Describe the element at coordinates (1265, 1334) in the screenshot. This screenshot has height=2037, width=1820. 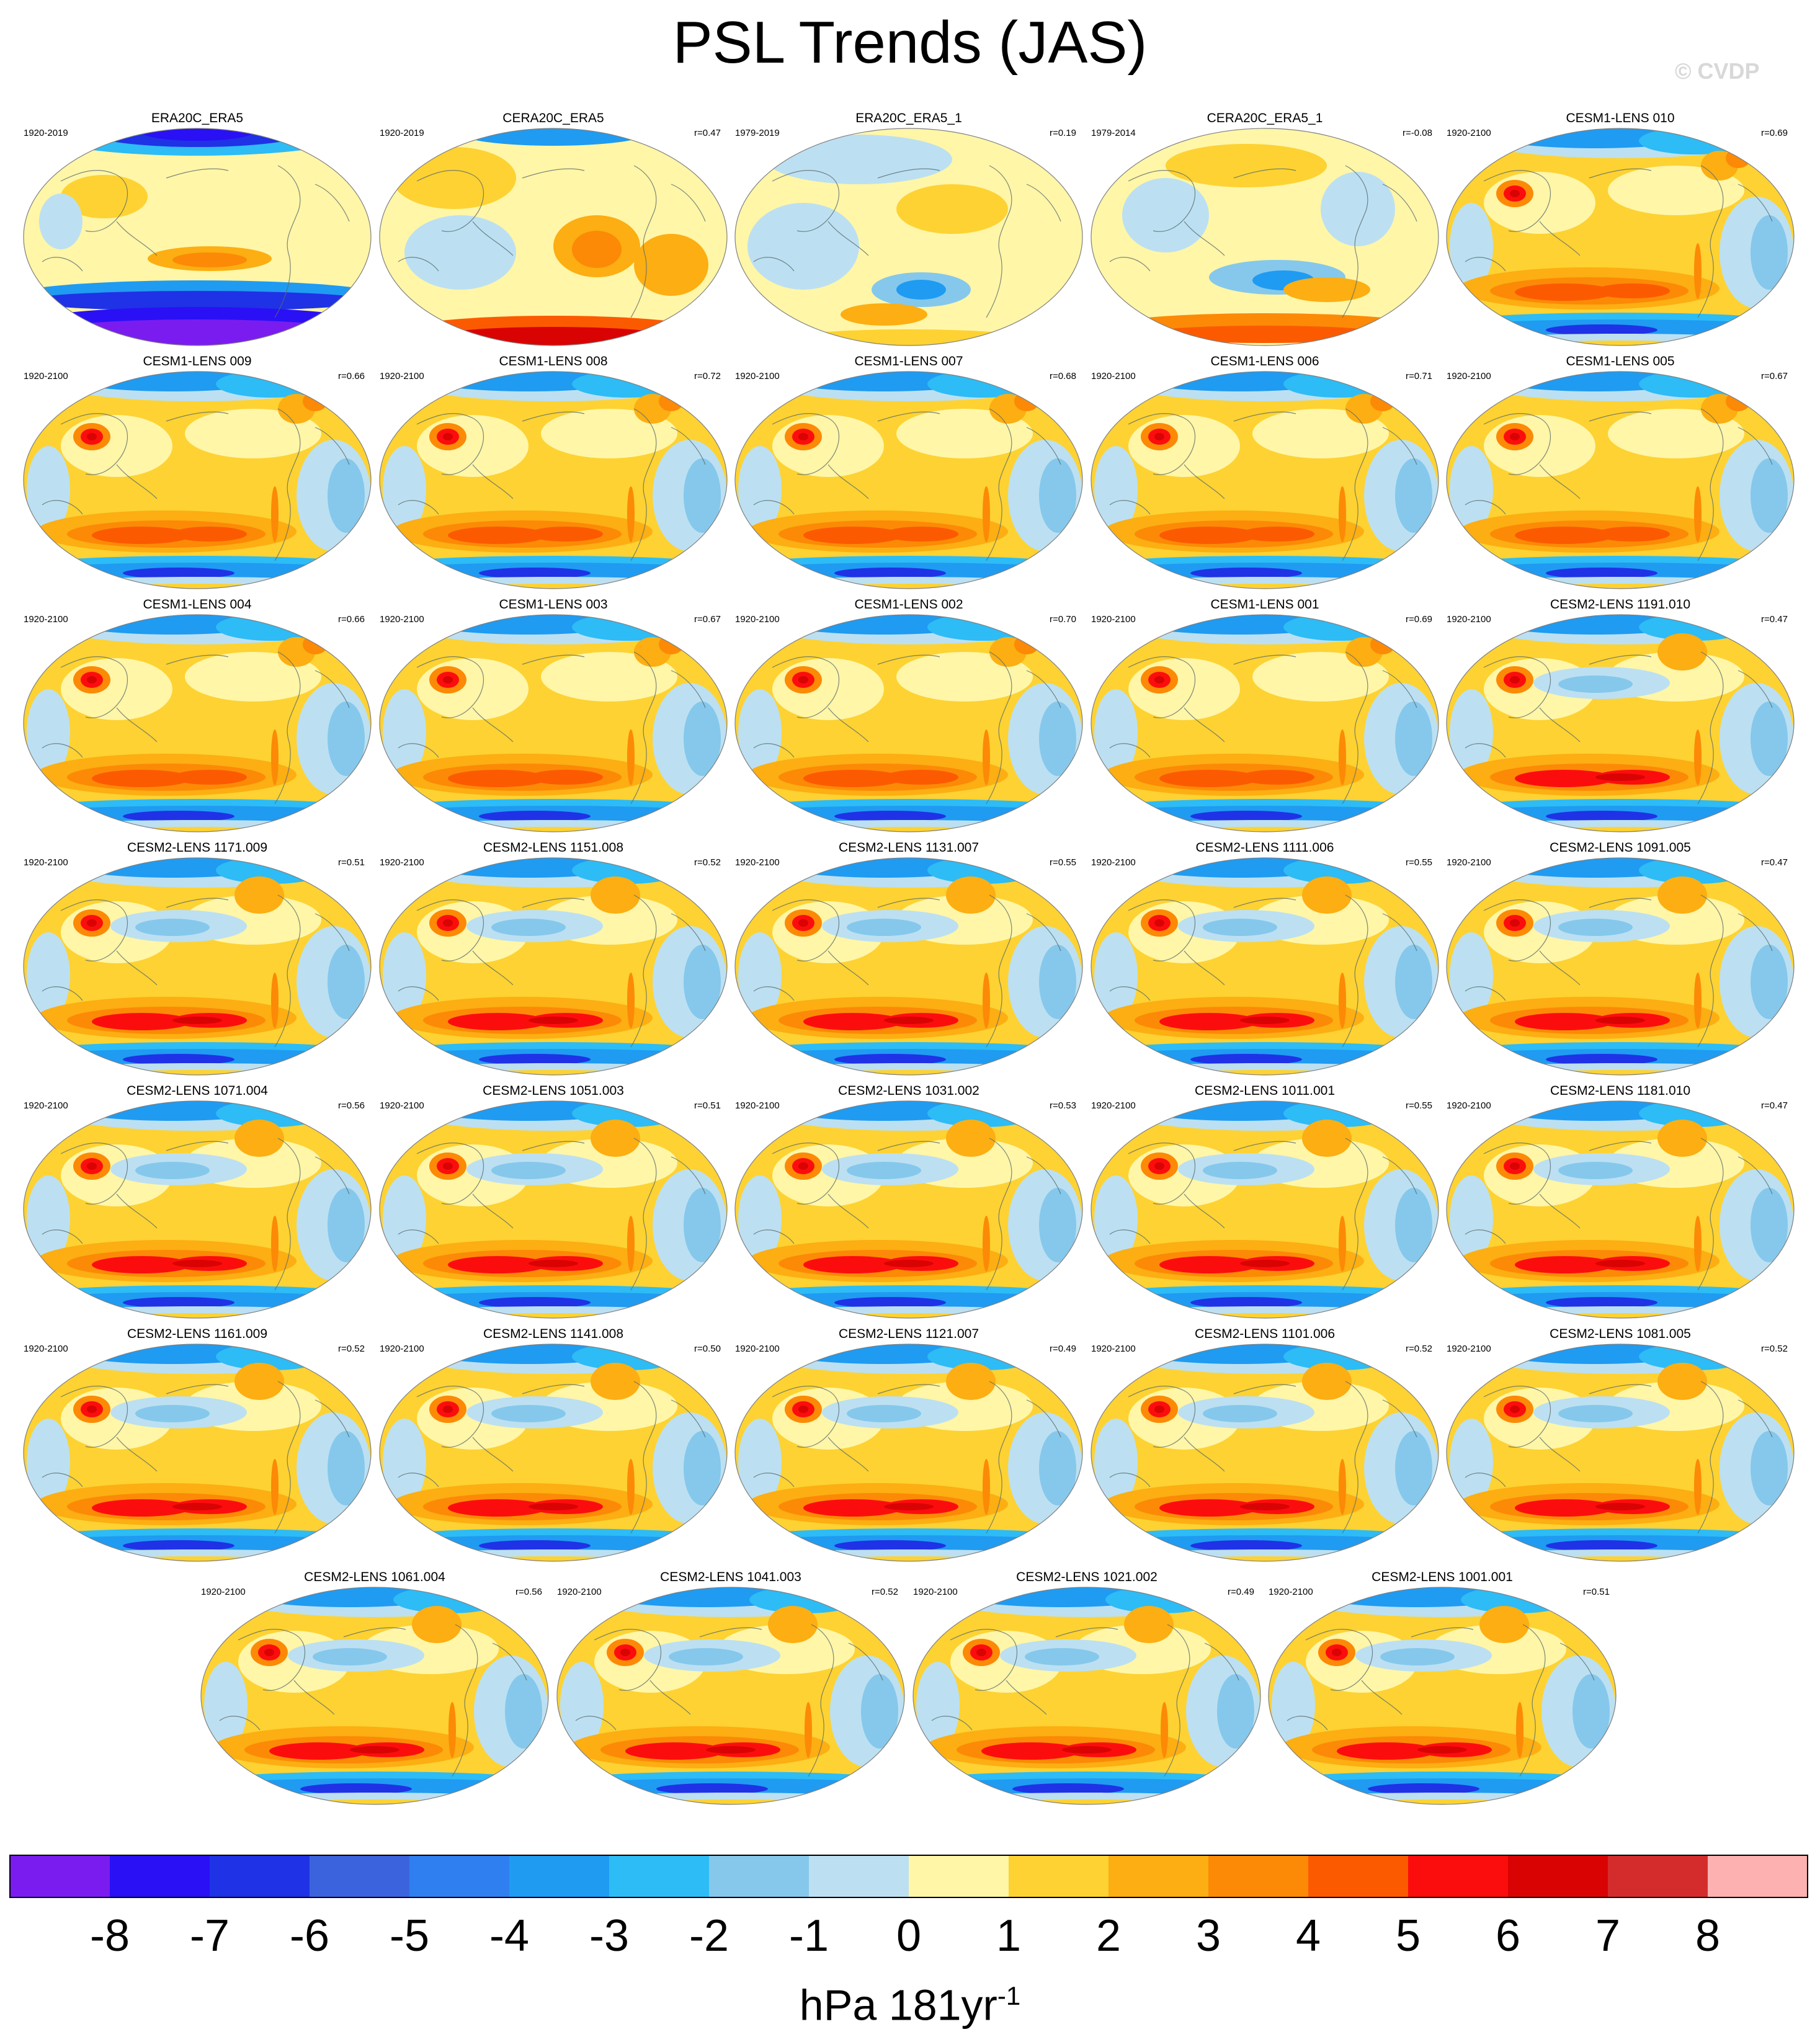
I see `panel-title: CESM2-LENS 1101.006` at that location.